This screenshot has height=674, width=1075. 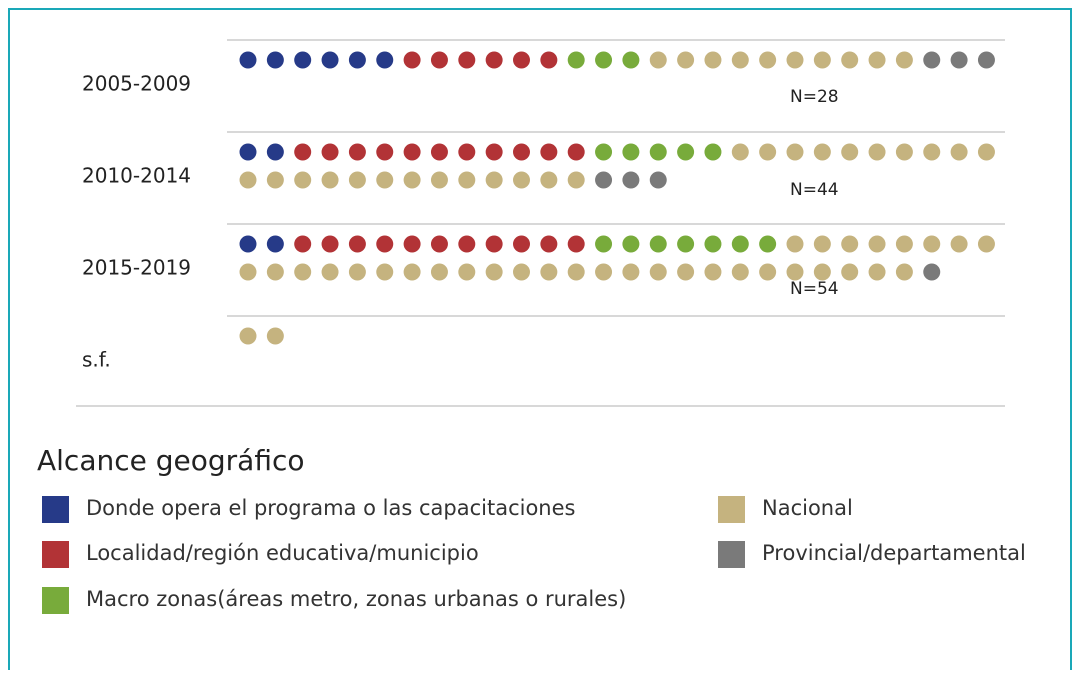 I want to click on legend-label: Localidad/región educativa/municipio, so click(x=282, y=553).